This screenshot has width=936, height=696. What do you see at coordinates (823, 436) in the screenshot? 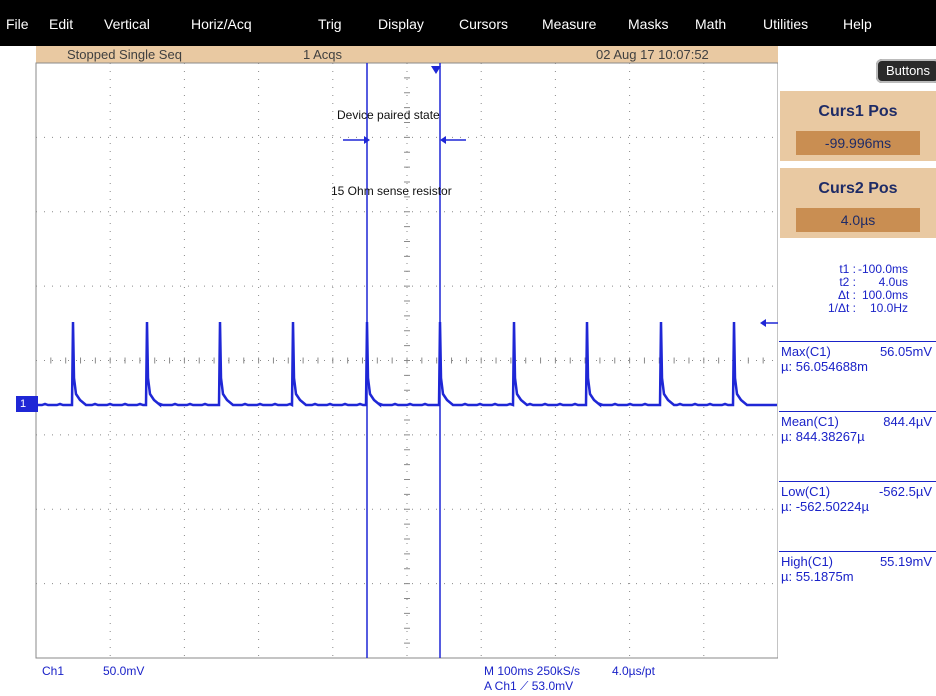
I see `measurement-mean: µ: 844.38267µ` at bounding box center [823, 436].